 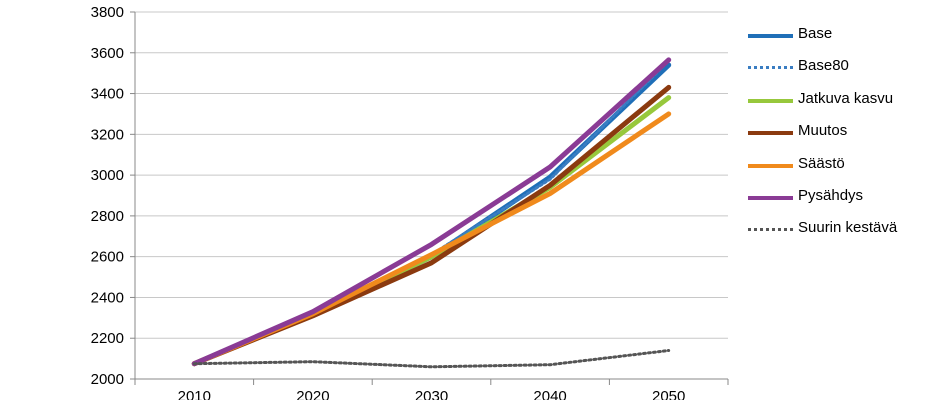 I want to click on legend-label-suurin-kestävä: Suurin kestävä, so click(x=848, y=228).